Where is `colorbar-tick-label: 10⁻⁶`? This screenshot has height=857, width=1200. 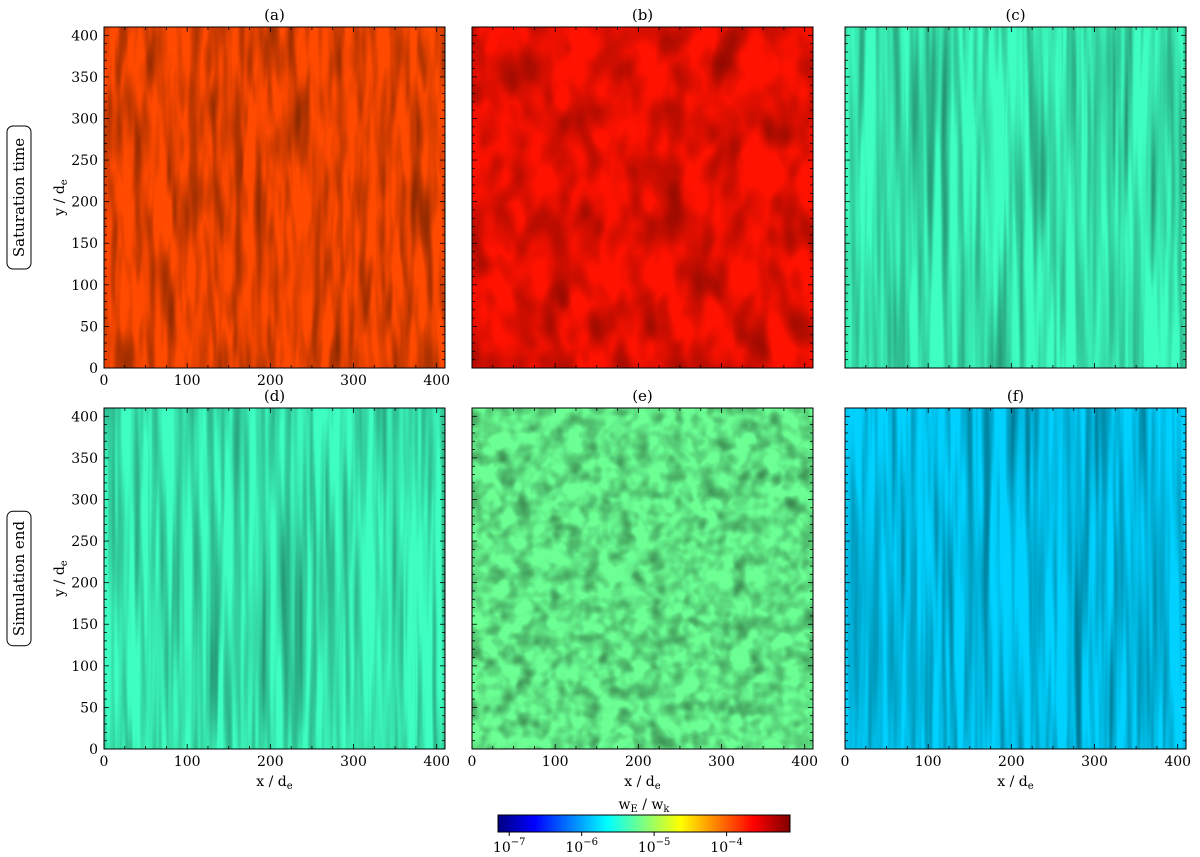
colorbar-tick-label: 10⁻⁶ is located at coordinates (581, 846).